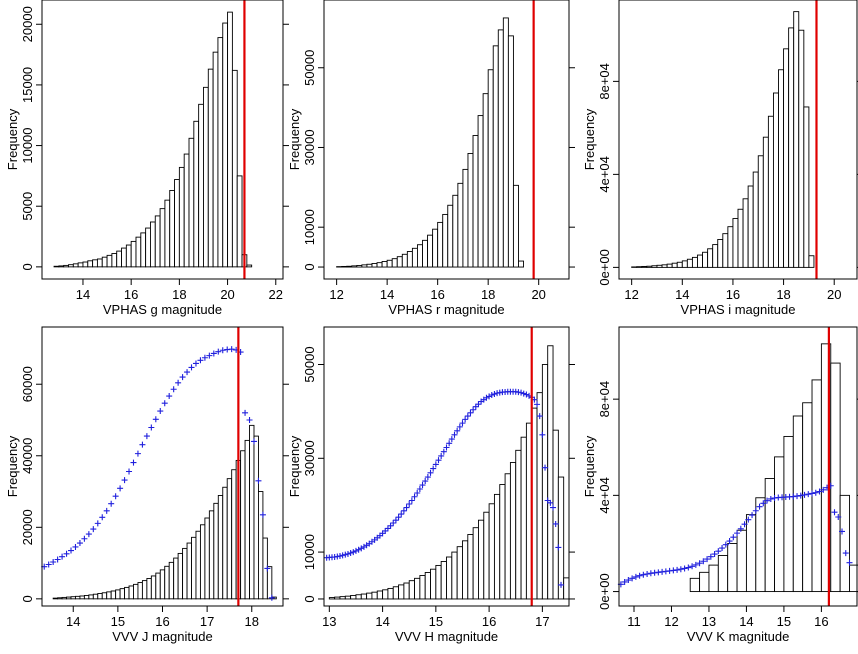 This screenshot has height=654, width=858. I want to click on y-tick-label: 30000, so click(309, 458).